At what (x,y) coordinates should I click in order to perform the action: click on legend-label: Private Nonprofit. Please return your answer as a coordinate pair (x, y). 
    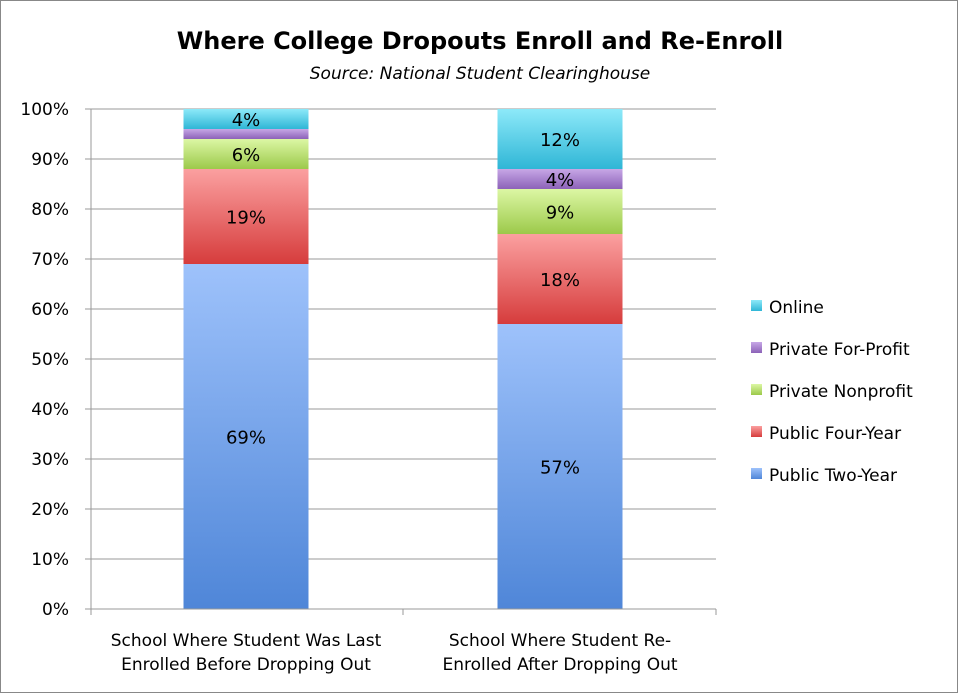
    Looking at the image, I should click on (841, 392).